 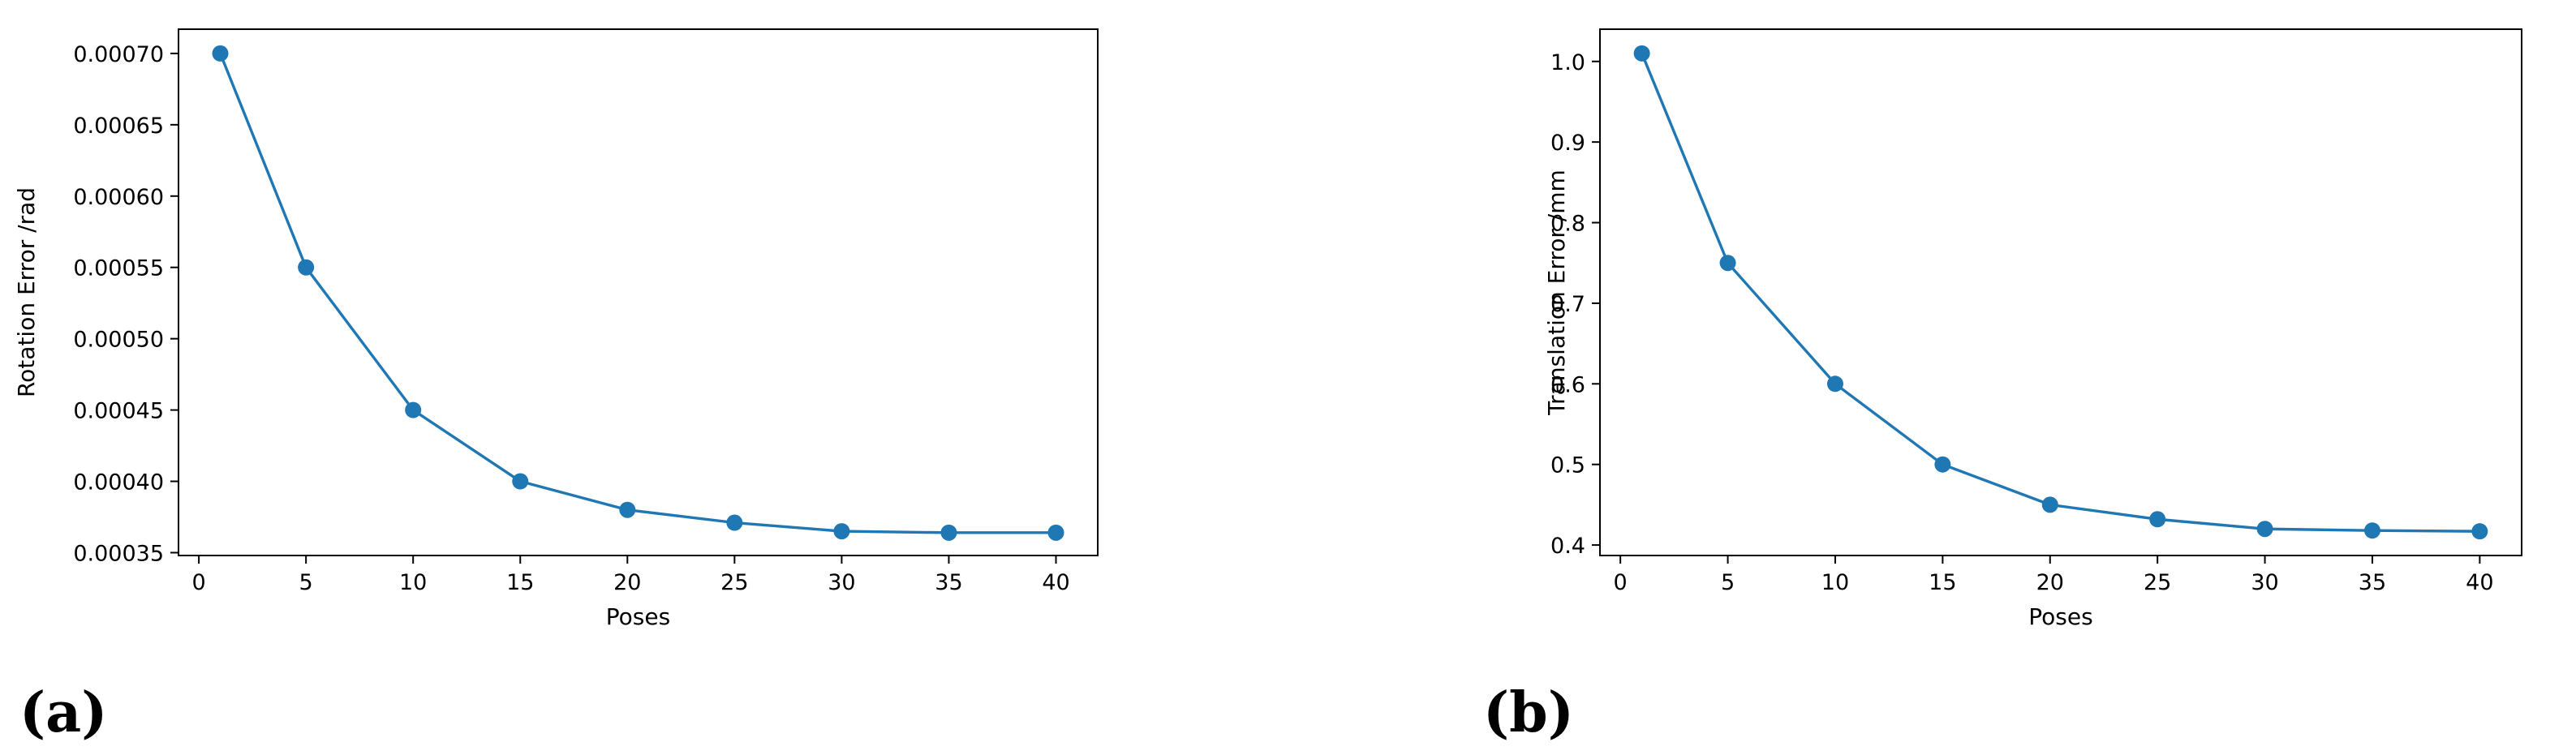 What do you see at coordinates (1567, 304) in the screenshot?
I see `y-tick-label-3: 0.7` at bounding box center [1567, 304].